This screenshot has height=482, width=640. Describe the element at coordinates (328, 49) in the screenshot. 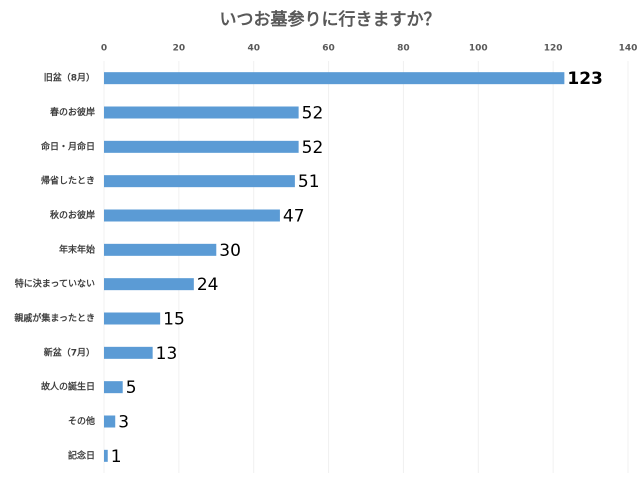

I see `x-tick-label: 60` at that location.